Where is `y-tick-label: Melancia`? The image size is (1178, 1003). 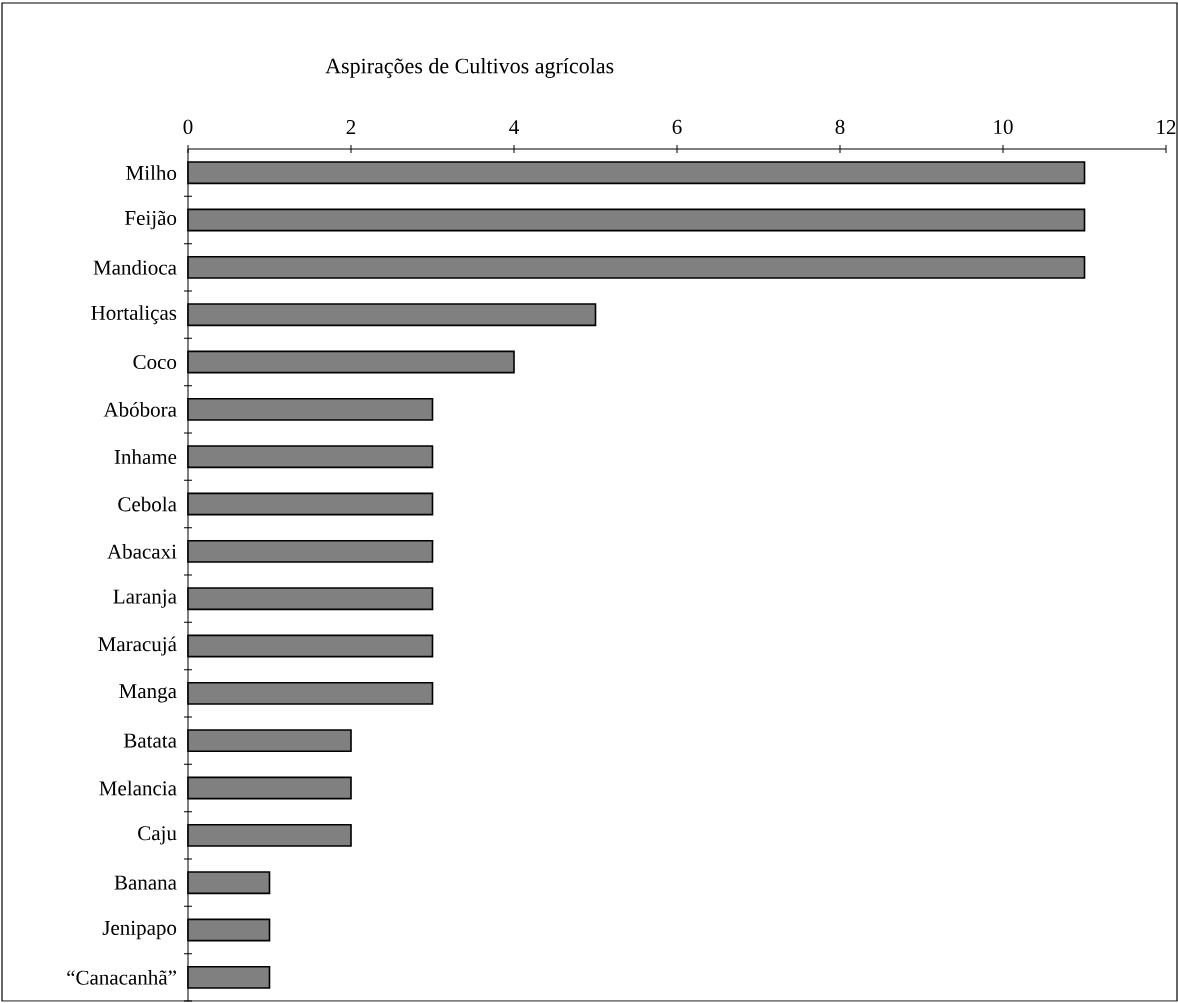 y-tick-label: Melancia is located at coordinates (138, 788).